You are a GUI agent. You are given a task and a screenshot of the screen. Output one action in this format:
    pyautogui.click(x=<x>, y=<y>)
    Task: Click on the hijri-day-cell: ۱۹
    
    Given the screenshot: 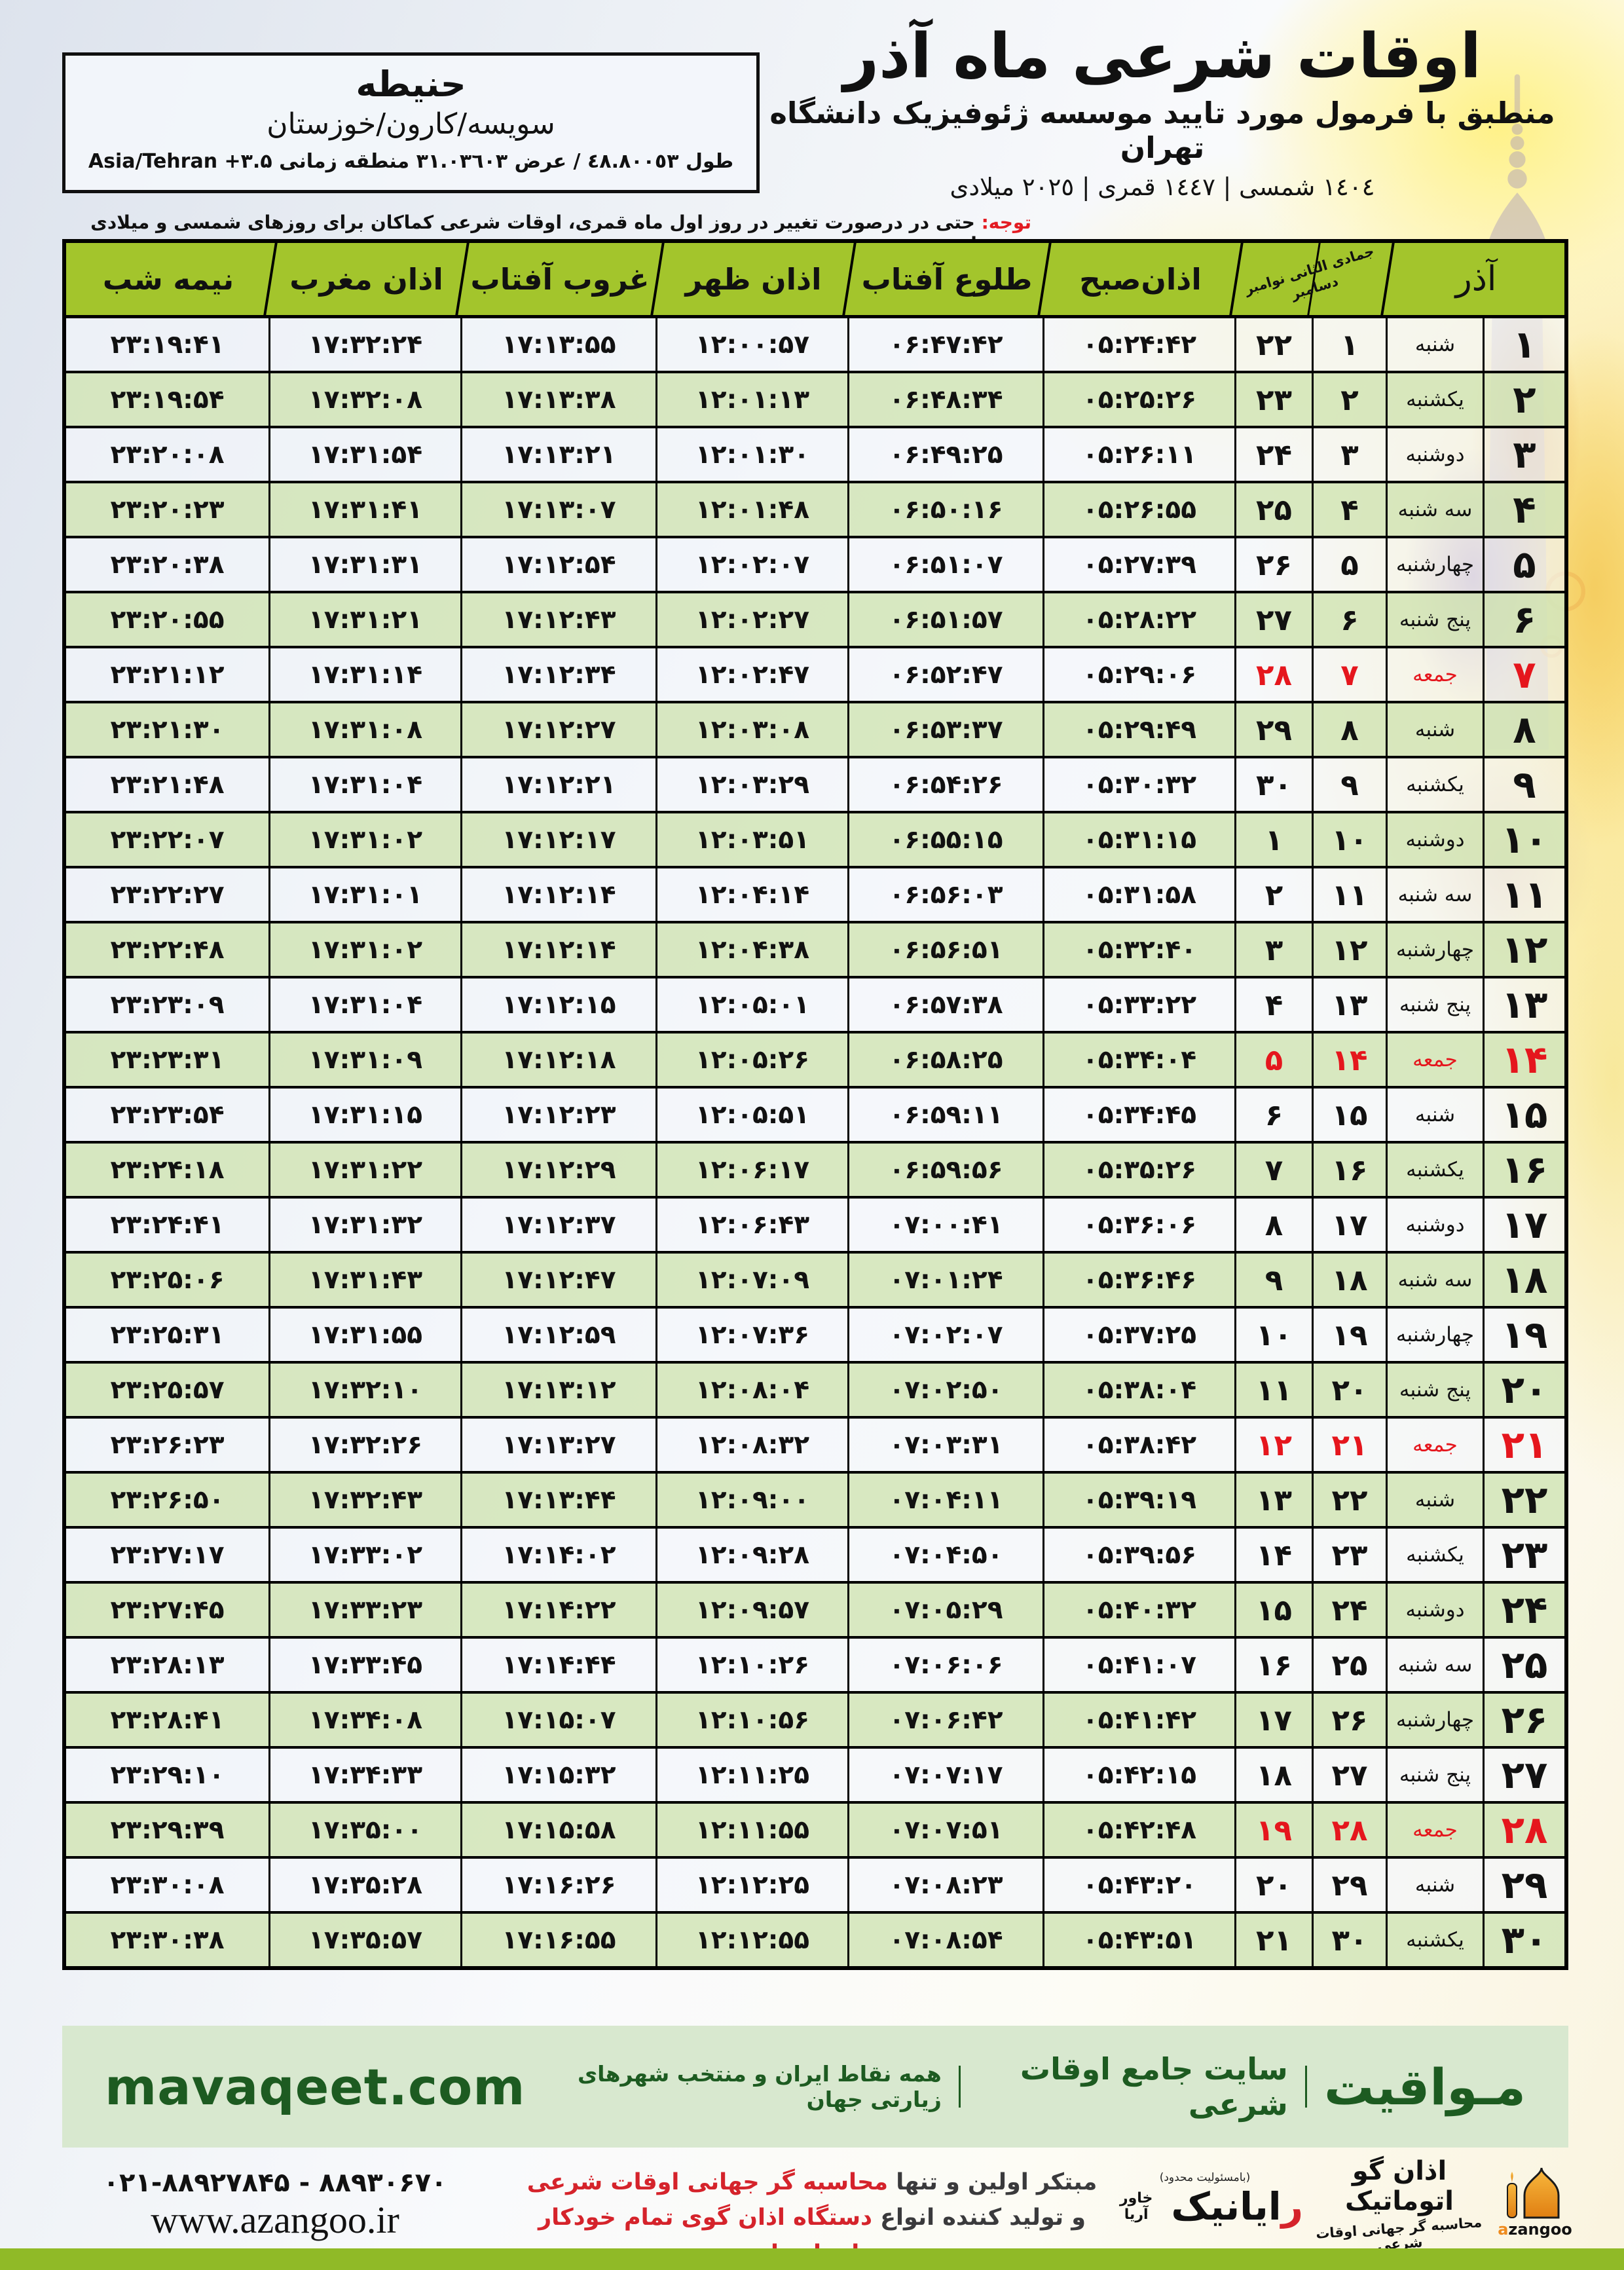 What is the action you would take?
    pyautogui.click(x=1351, y=1335)
    